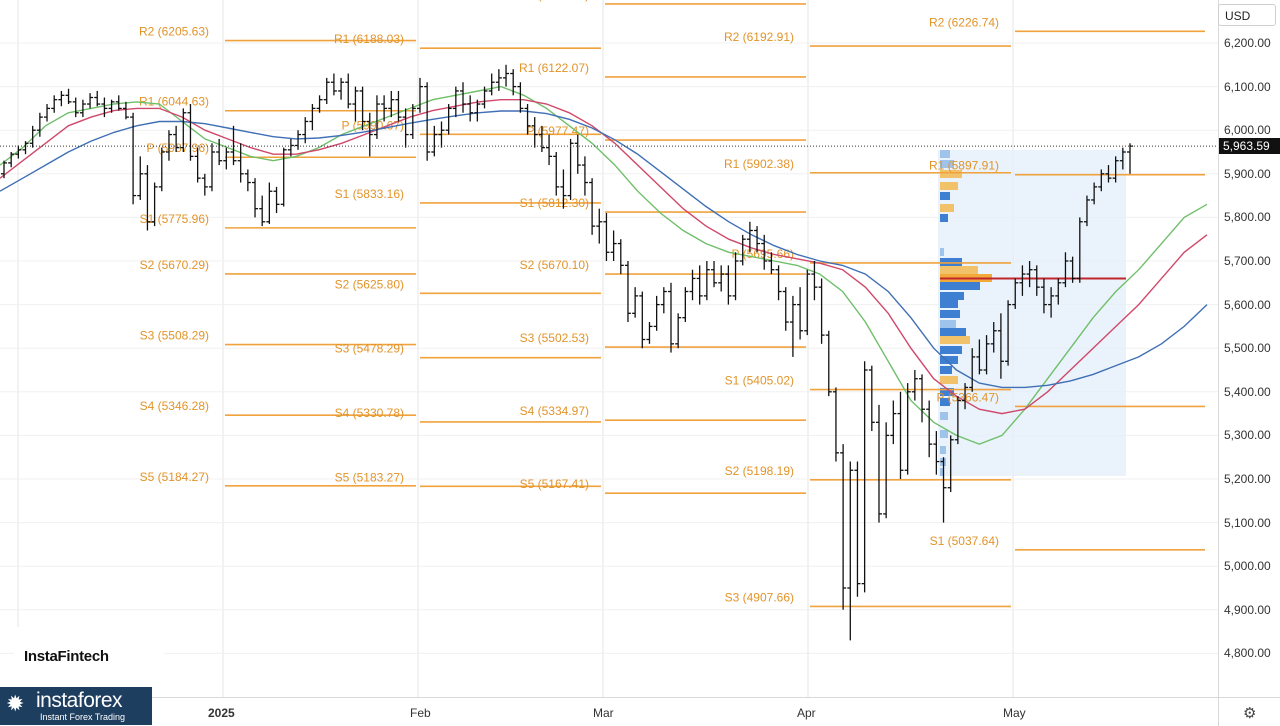 The width and height of the screenshot is (1280, 726). Describe the element at coordinates (759, 471) in the screenshot. I see `pivot-level-label: S2 (5198.19)` at that location.